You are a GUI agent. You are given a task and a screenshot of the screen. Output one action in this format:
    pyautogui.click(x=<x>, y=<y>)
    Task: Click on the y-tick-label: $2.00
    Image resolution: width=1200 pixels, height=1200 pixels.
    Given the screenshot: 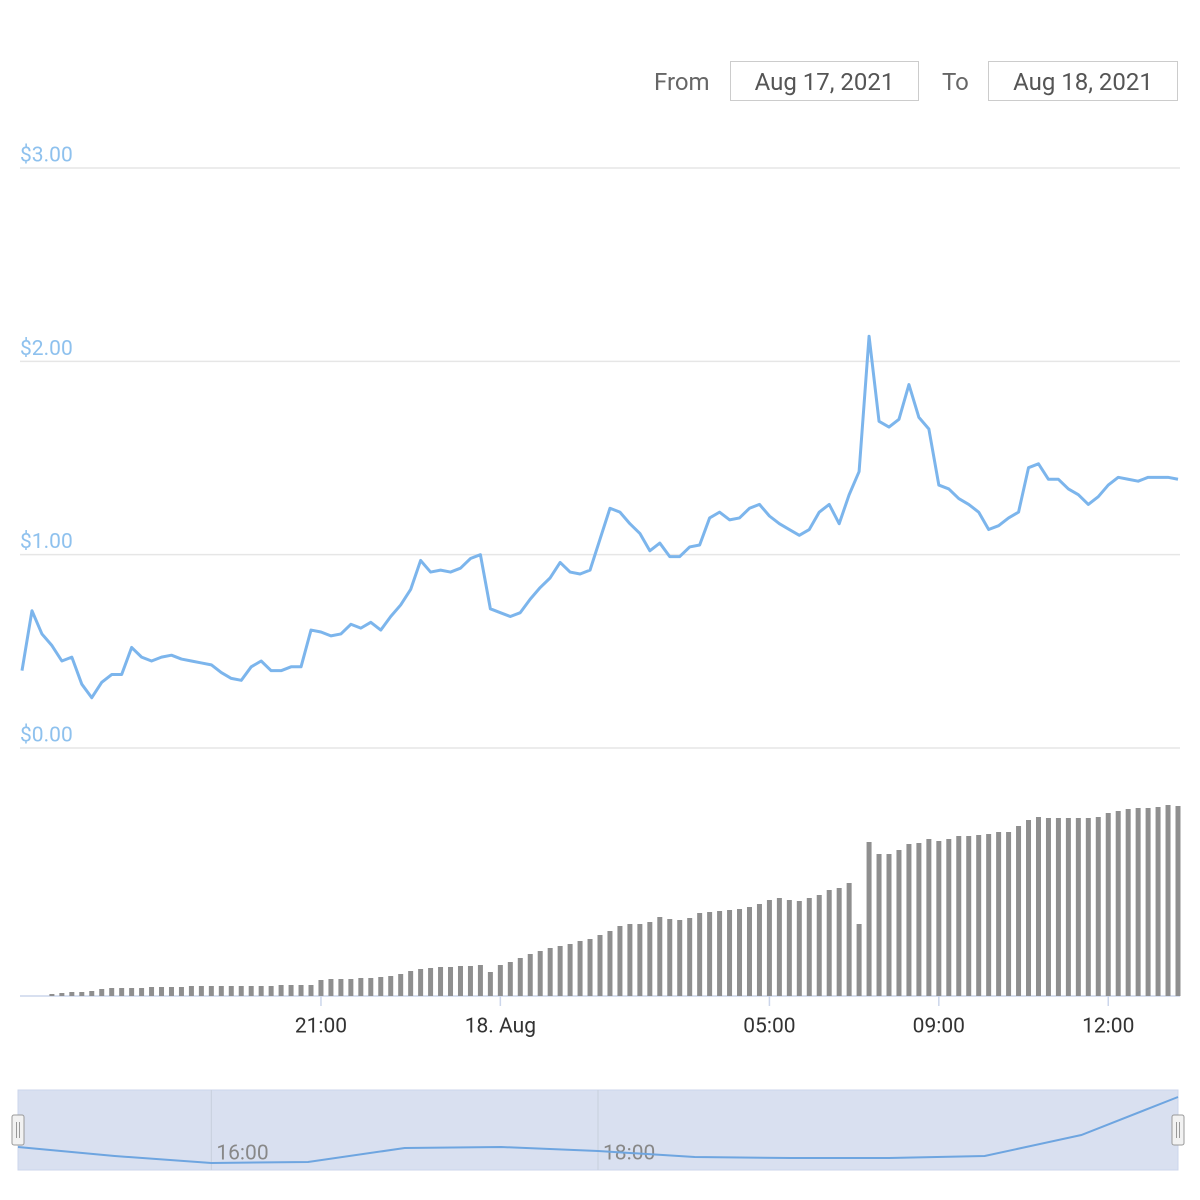 What is the action you would take?
    pyautogui.click(x=46, y=349)
    